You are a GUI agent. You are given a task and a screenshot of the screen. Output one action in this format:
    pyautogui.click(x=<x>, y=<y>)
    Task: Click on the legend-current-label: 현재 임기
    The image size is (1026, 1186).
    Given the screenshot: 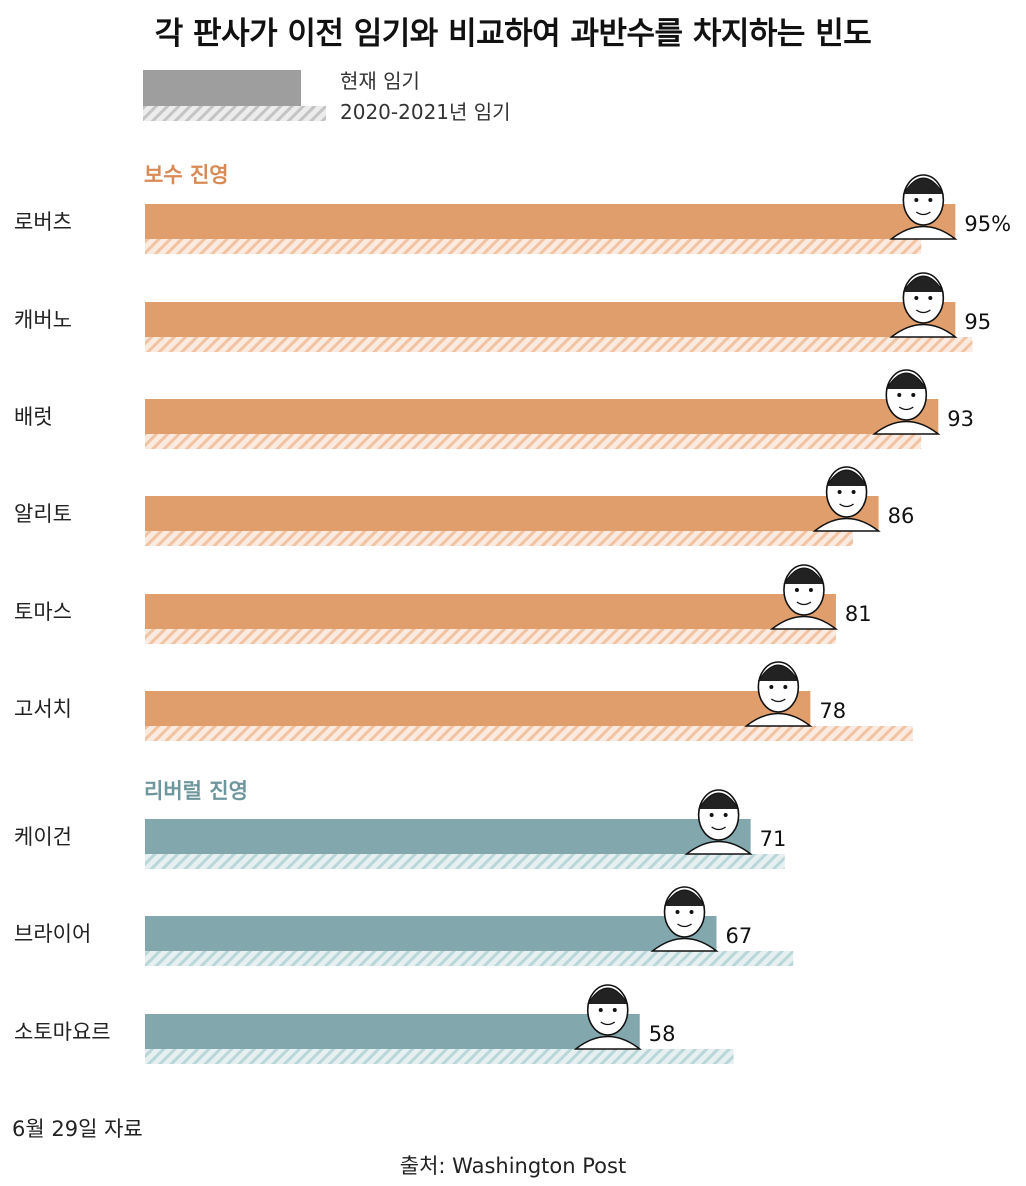 What is the action you would take?
    pyautogui.click(x=380, y=81)
    